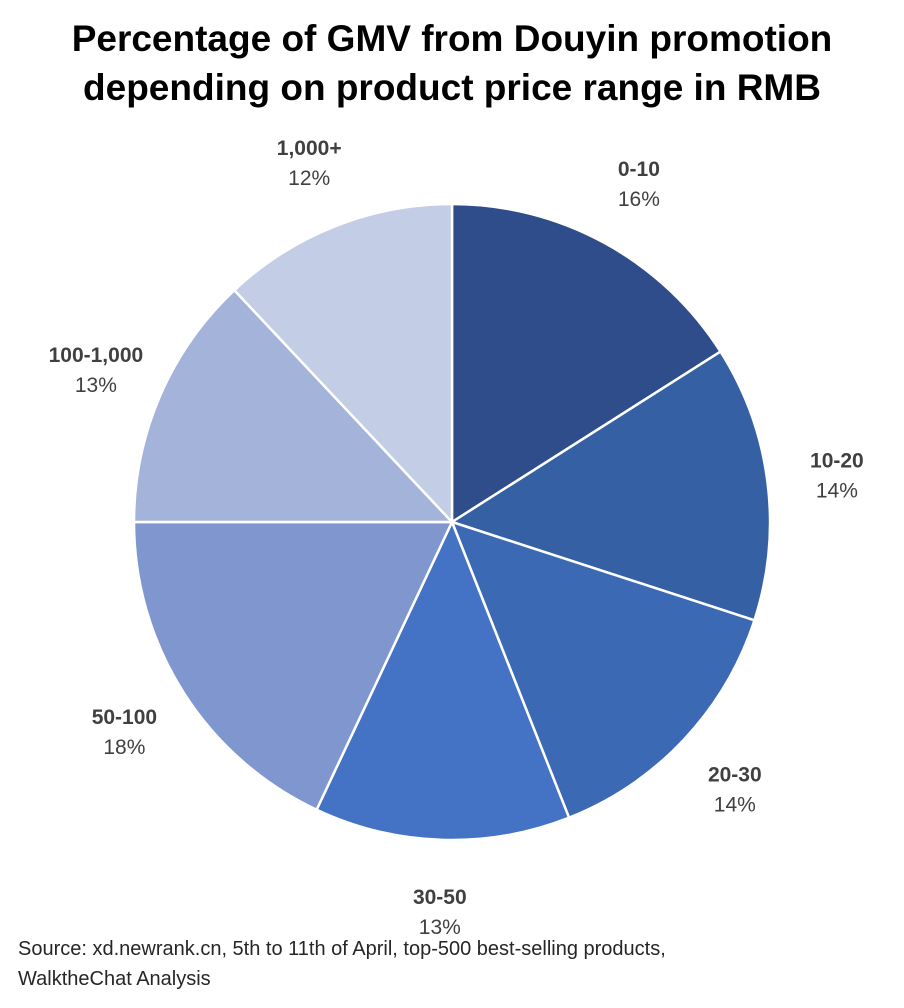 The image size is (904, 1008). What do you see at coordinates (837, 475) in the screenshot?
I see `slice-label-10-20: 10-20 14%` at bounding box center [837, 475].